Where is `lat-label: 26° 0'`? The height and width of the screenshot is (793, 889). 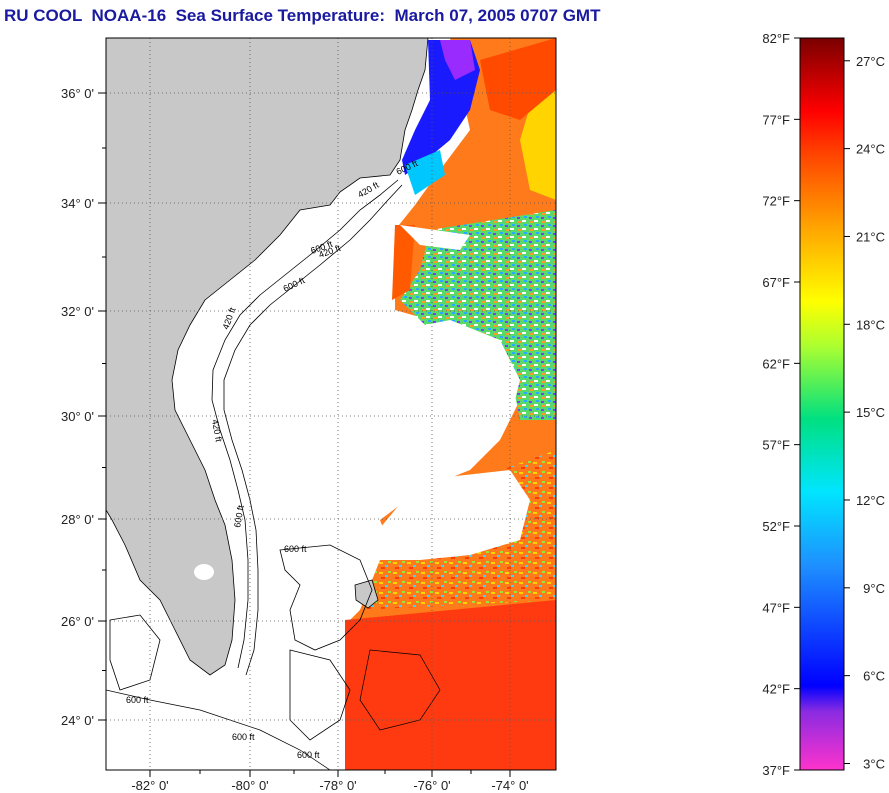 lat-label: 26° 0' is located at coordinates (77, 621).